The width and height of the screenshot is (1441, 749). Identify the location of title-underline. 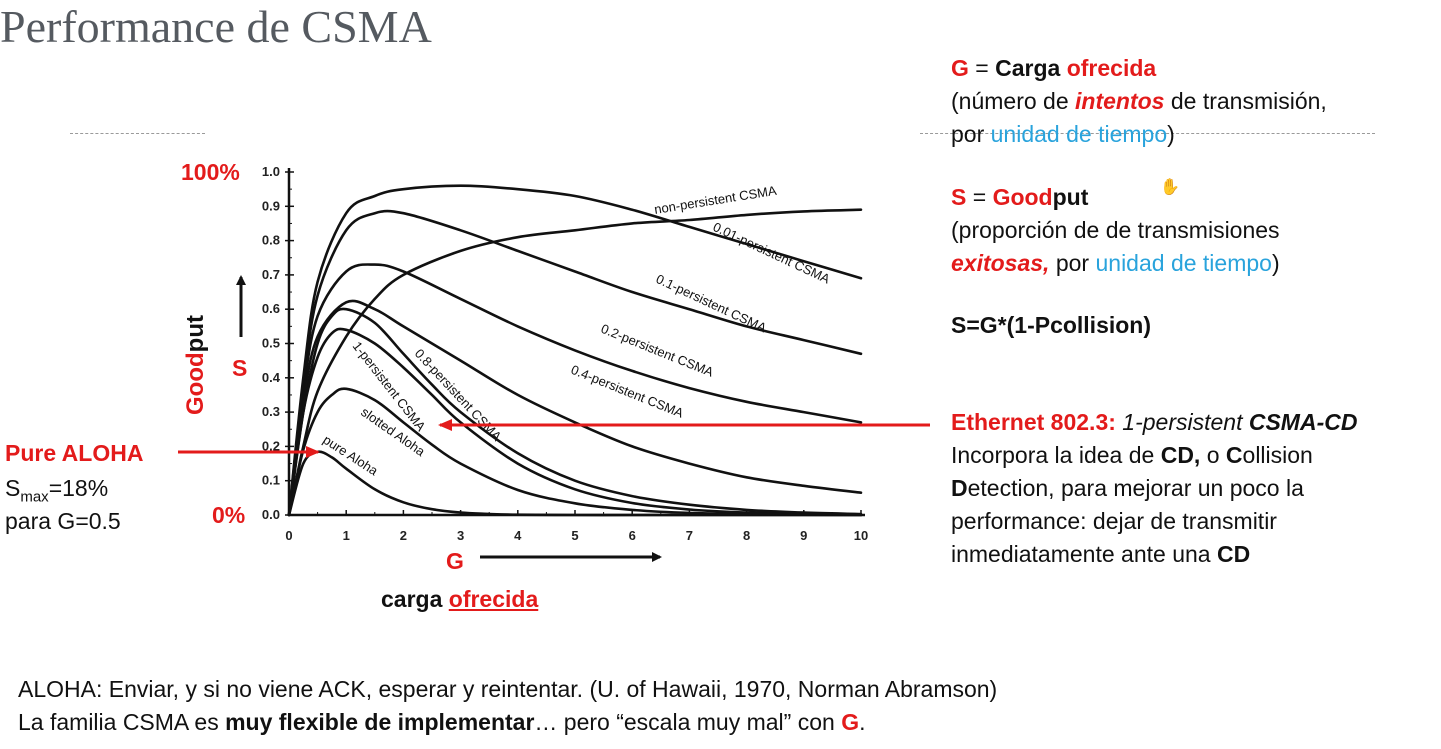
(137, 133).